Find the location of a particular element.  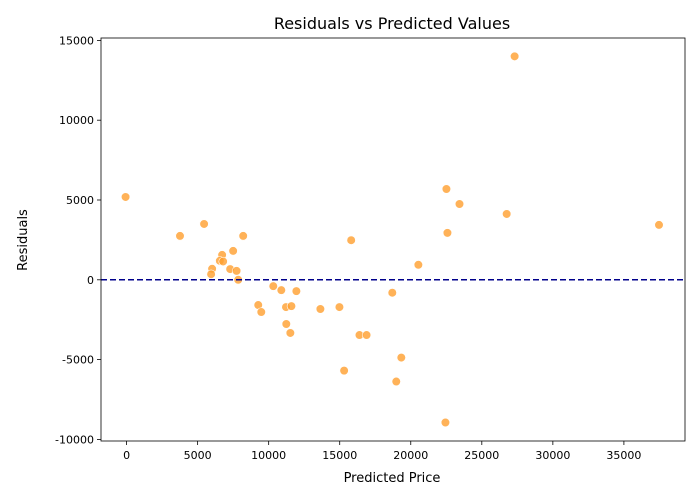

y-axis-ticks: -10000 -5000 0 5000 10000 15000 is located at coordinates (78, 240).